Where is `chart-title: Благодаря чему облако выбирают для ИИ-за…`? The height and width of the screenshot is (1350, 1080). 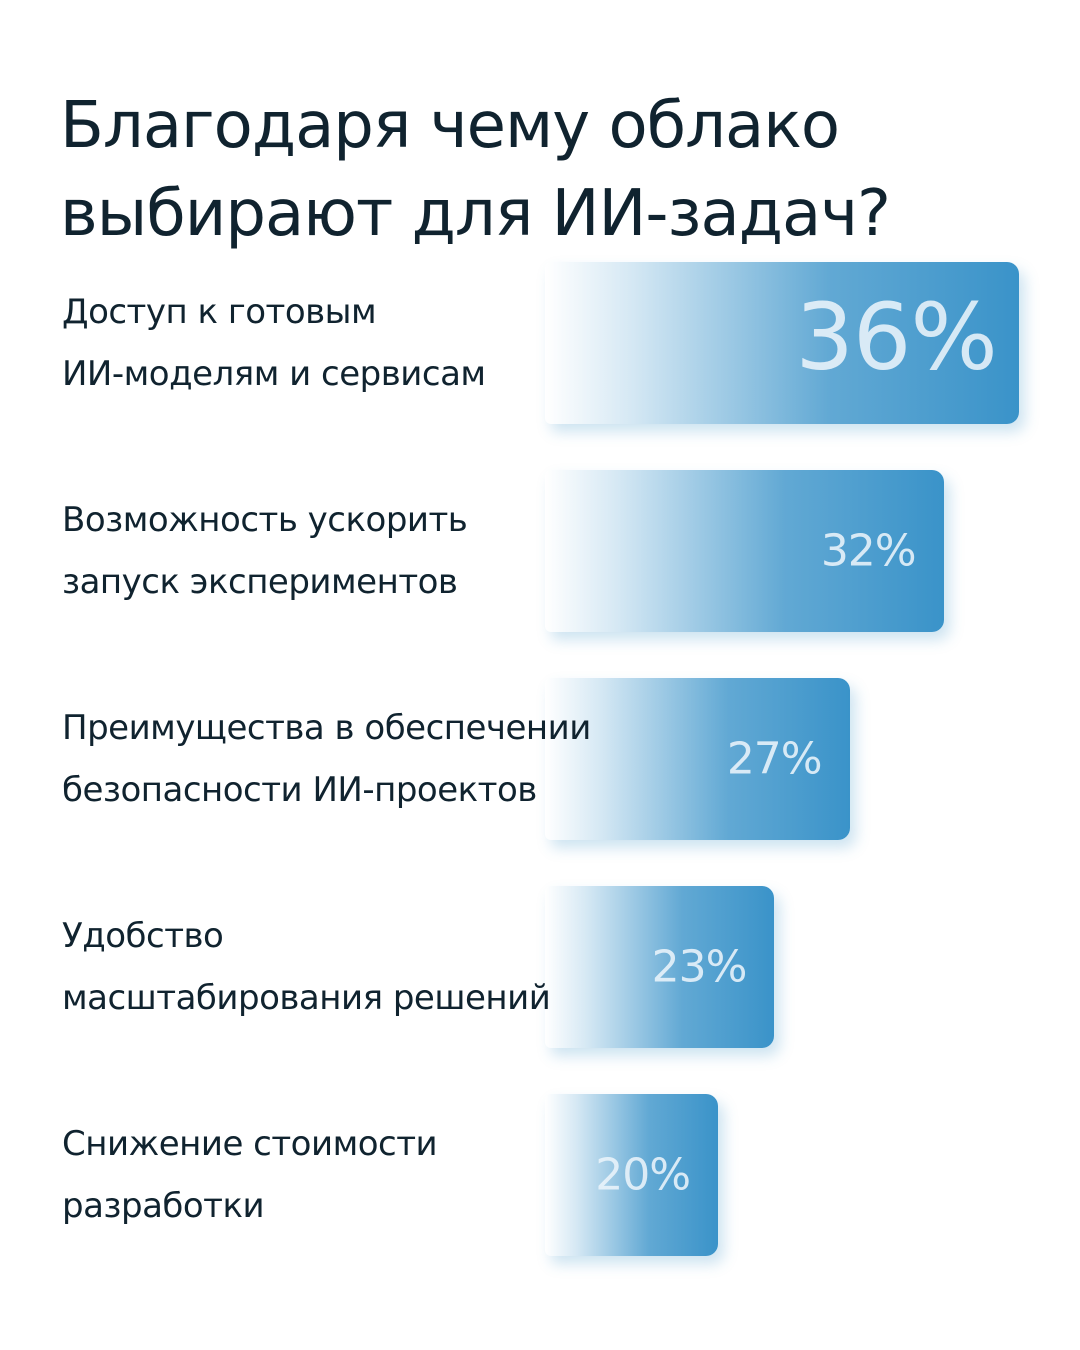 chart-title: Благодаря чему облако выбирают для ИИ-за… is located at coordinates (475, 170).